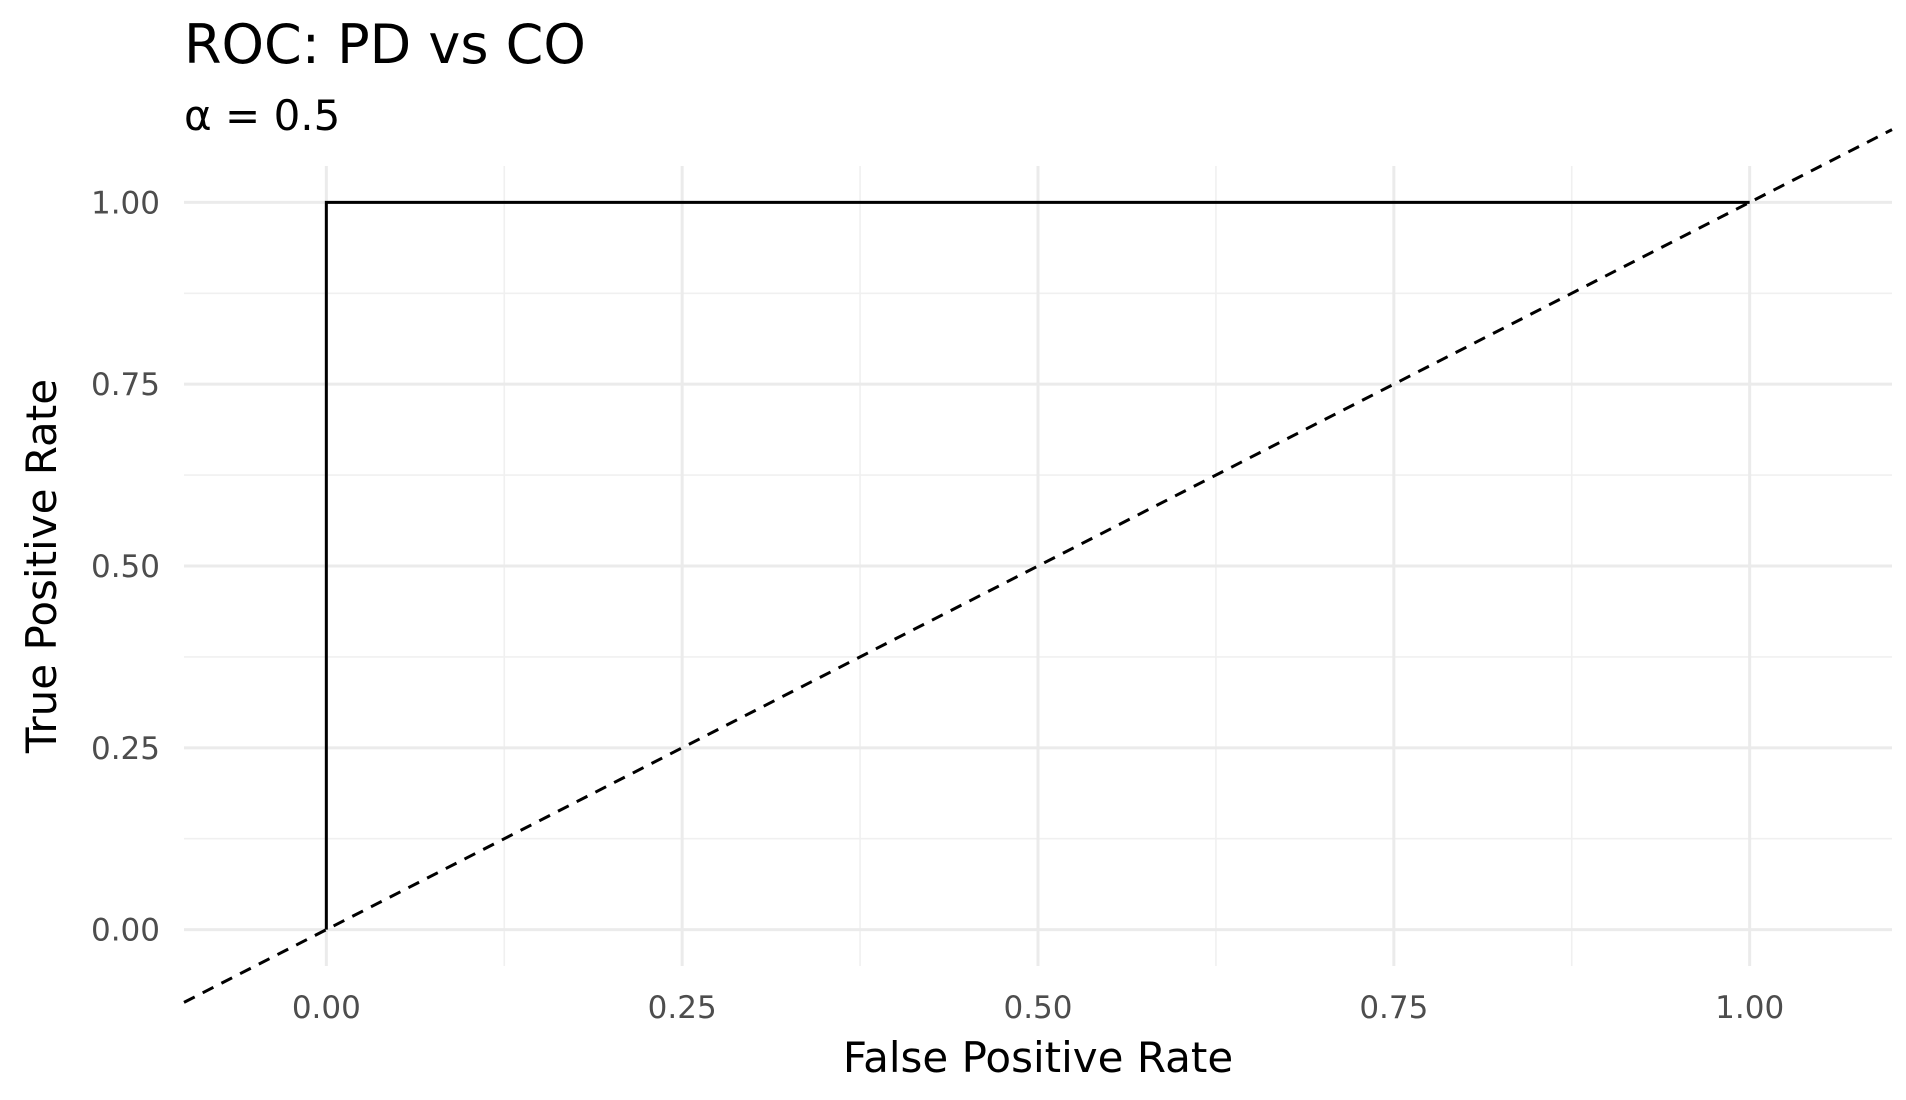 The image size is (1906, 1100). I want to click on y-tick-labels: 0.00 0.25 0.50 0.75 1.00, so click(125, 566).